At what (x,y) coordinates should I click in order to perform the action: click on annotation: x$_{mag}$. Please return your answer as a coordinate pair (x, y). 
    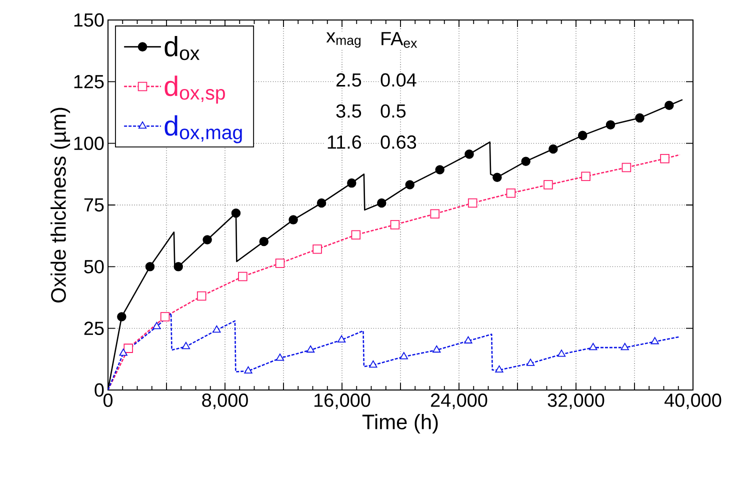
    Looking at the image, I should click on (343, 40).